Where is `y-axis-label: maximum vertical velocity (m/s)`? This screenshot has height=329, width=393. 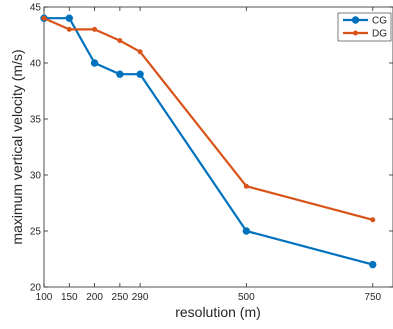
y-axis-label: maximum vertical velocity (m/s) is located at coordinates (17, 146).